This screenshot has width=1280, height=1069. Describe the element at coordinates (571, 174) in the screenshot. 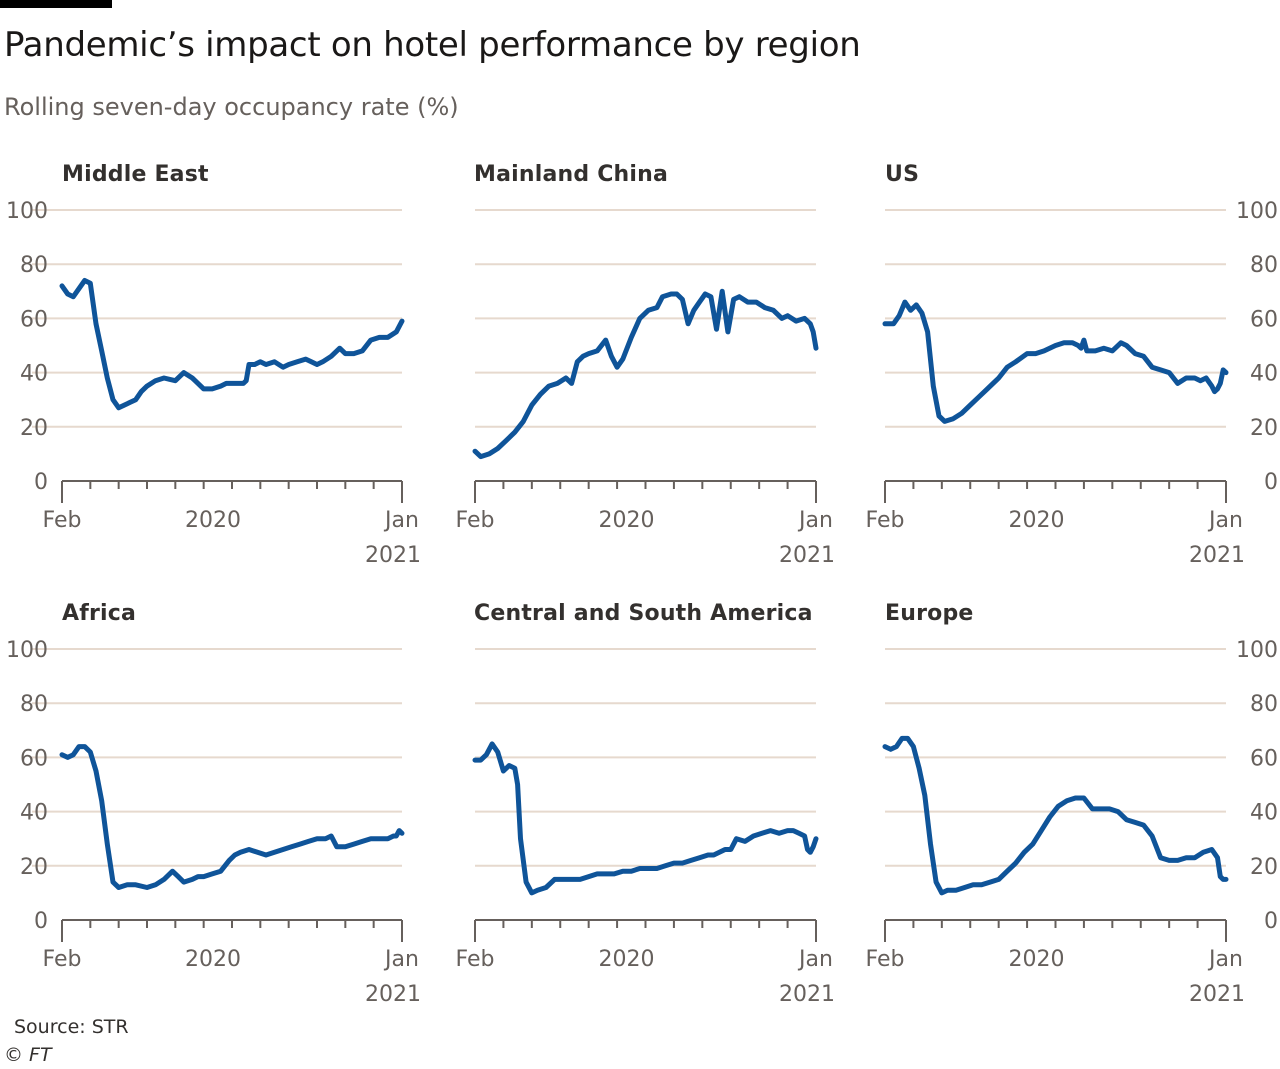

I see `panel-title: Mainland China` at that location.